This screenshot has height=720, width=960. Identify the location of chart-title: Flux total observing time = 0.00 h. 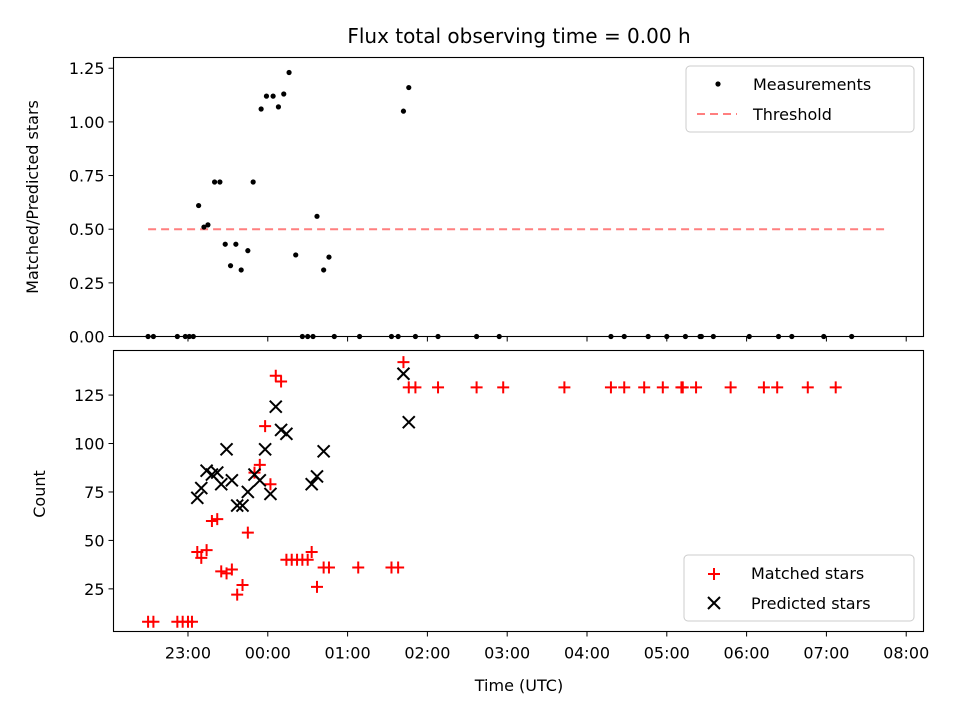
(518, 36).